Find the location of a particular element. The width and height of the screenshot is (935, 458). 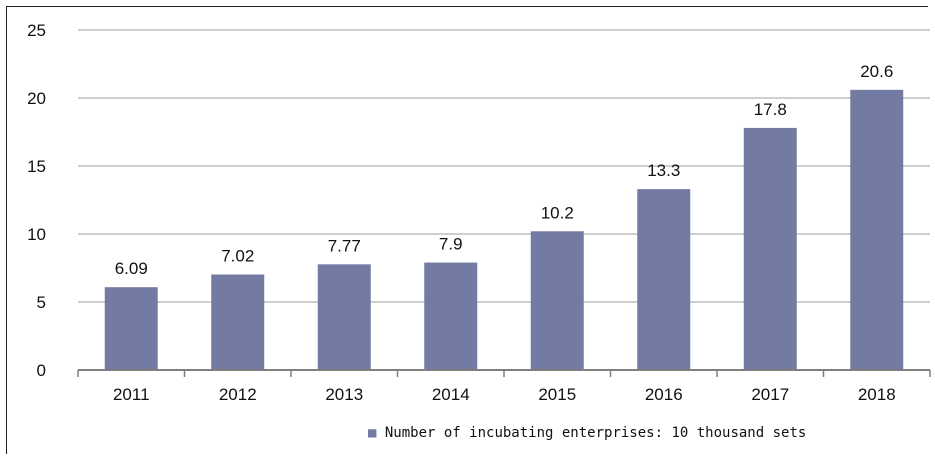

x-tick-label-2012: 2012 is located at coordinates (238, 394).